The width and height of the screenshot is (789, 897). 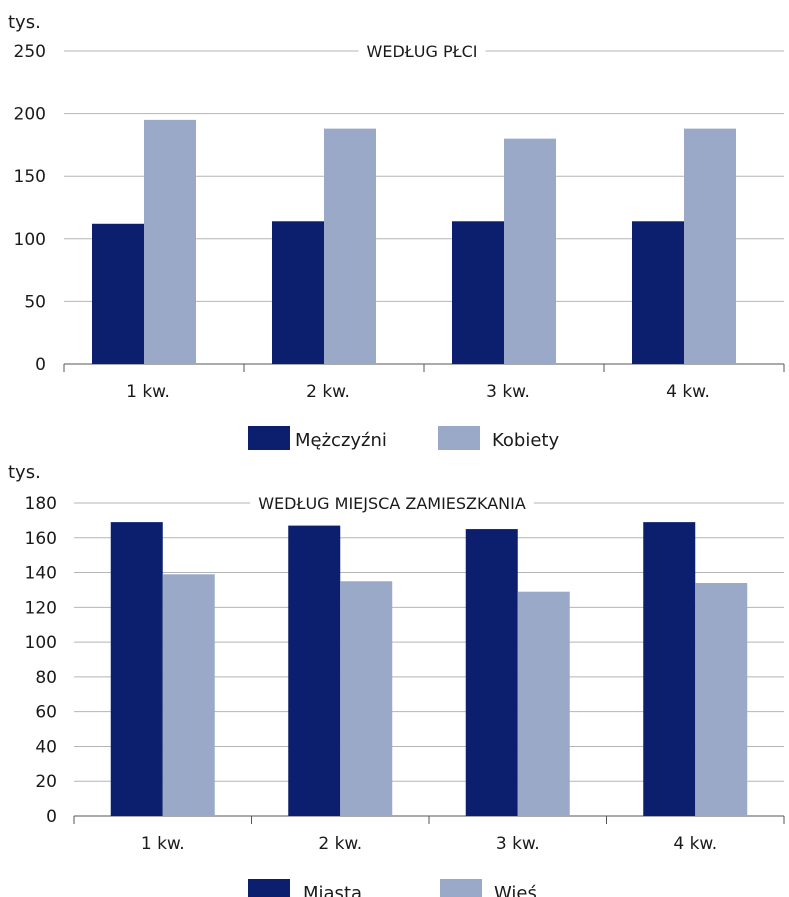 I want to click on chart-title: WEDŁUG PŁCI, so click(x=422, y=51).